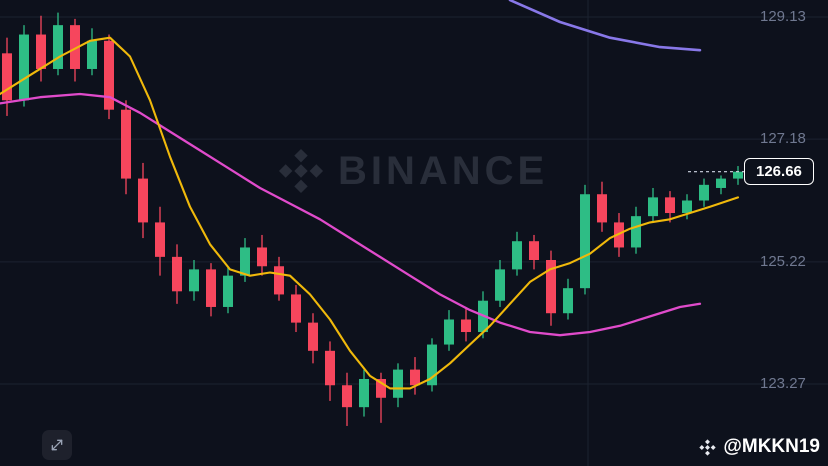 This screenshot has height=466, width=828. What do you see at coordinates (771, 446) in the screenshot?
I see `credit-text: @MKKN19` at bounding box center [771, 446].